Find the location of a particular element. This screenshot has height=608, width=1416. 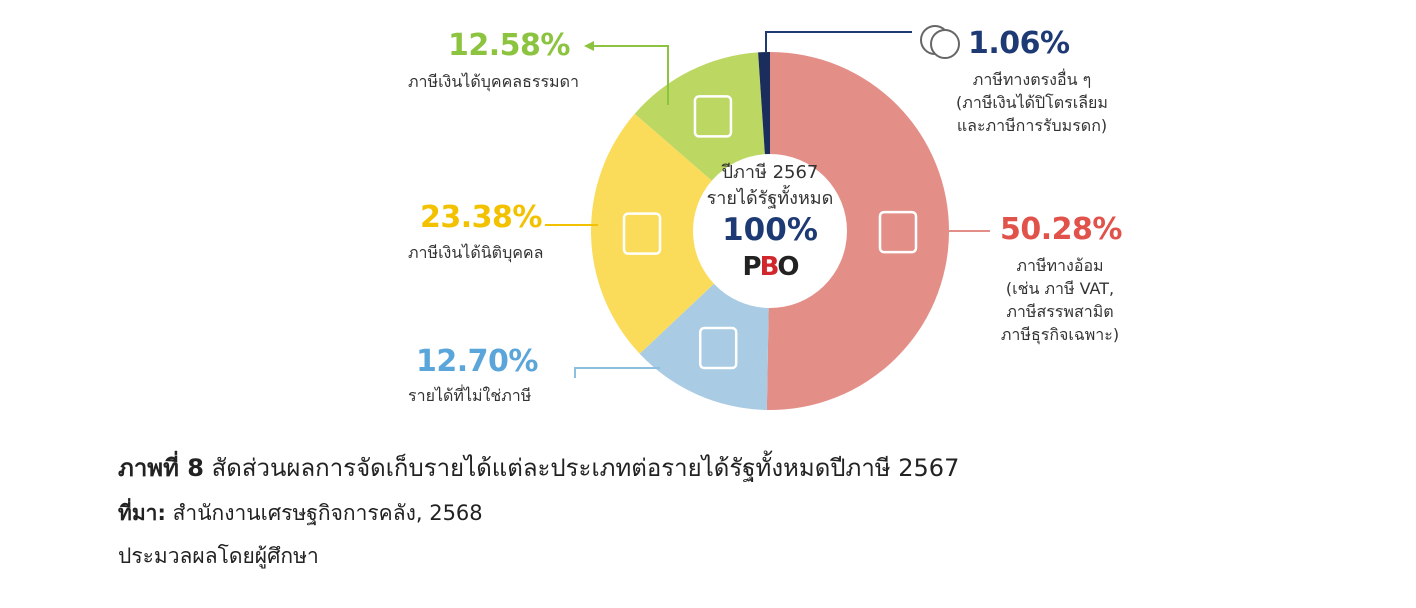

label-personal: ภาษีเงินได้บุคคลธรรมดา is located at coordinates (493, 81).